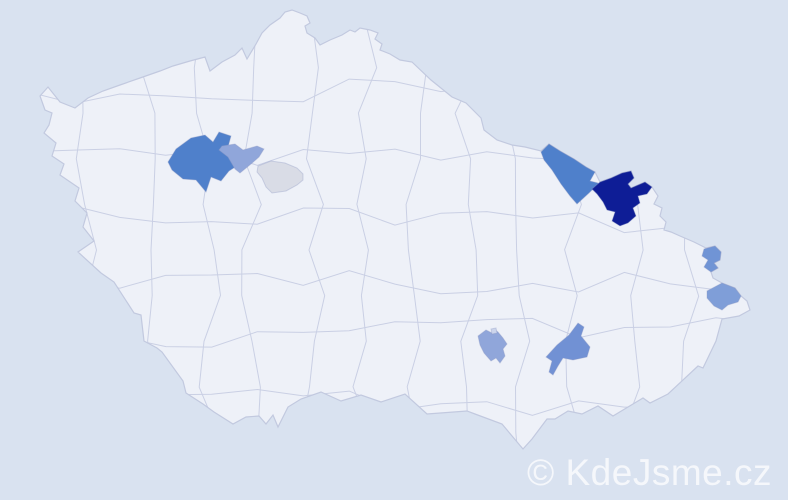  Describe the element at coordinates (494, 331) in the screenshot. I see `district-southeast-inner-patch` at that location.